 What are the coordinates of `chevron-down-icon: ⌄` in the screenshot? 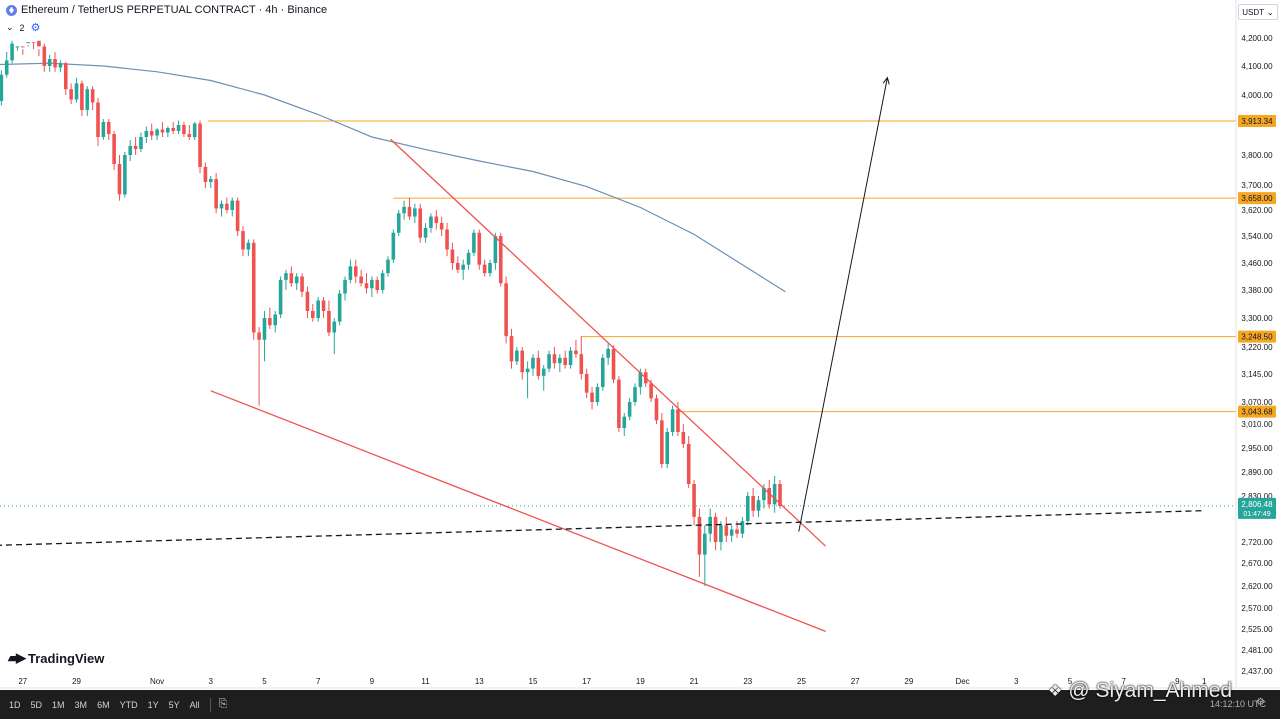 It's located at (10, 27).